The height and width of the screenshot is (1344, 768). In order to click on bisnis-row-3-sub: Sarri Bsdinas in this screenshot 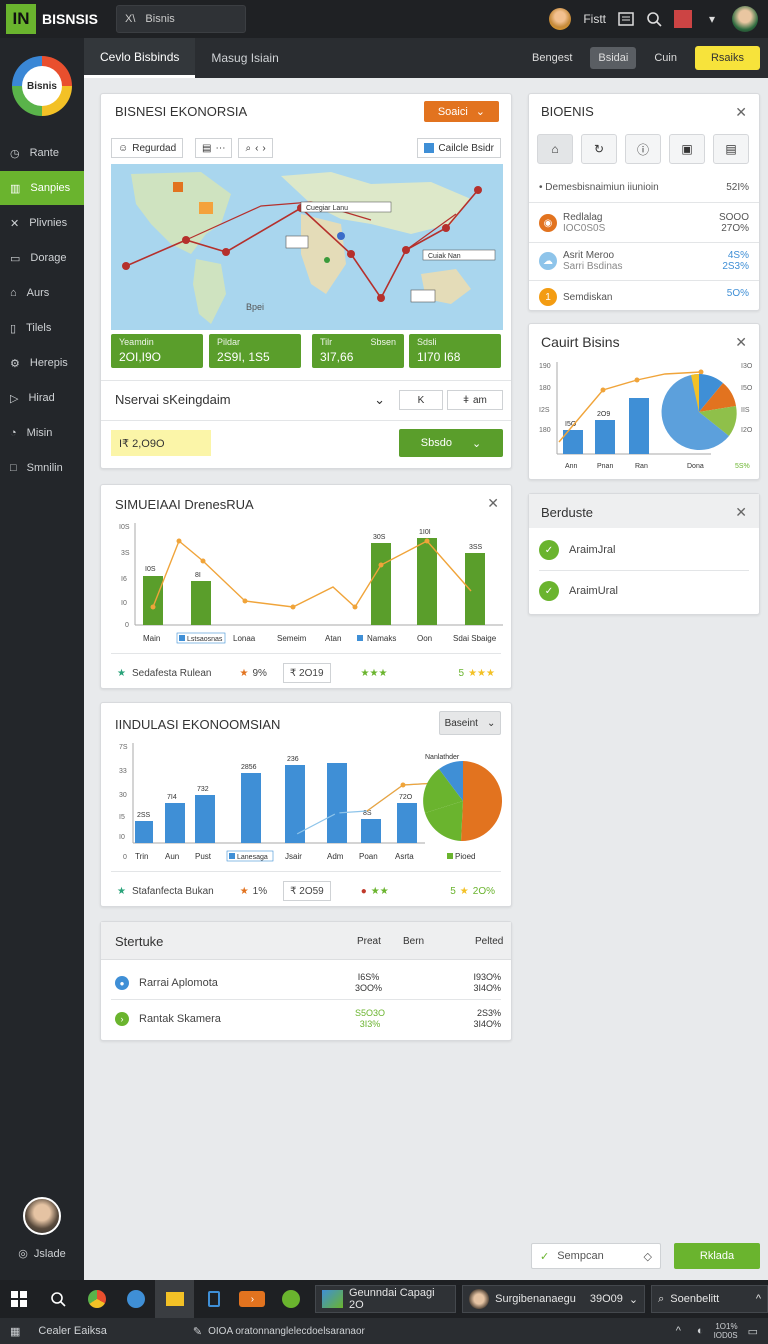, I will do `click(593, 266)`.